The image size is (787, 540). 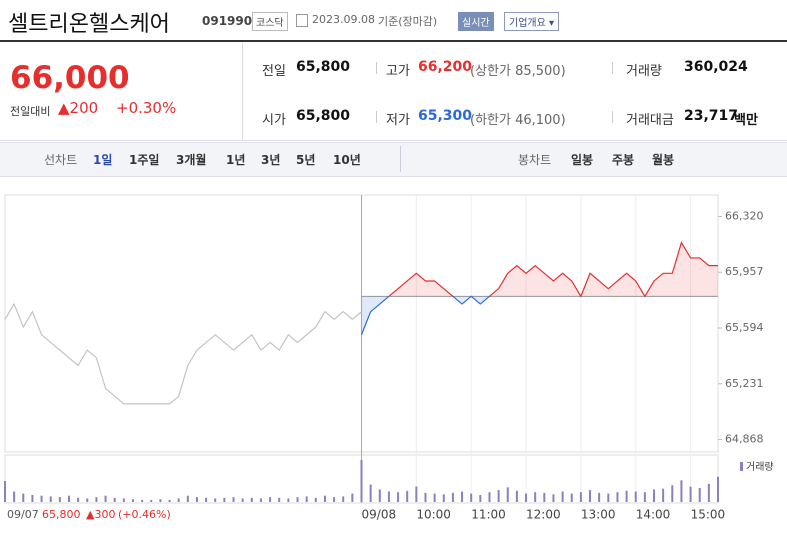 What do you see at coordinates (623, 160) in the screenshot?
I see `candle-tab: 주봉` at bounding box center [623, 160].